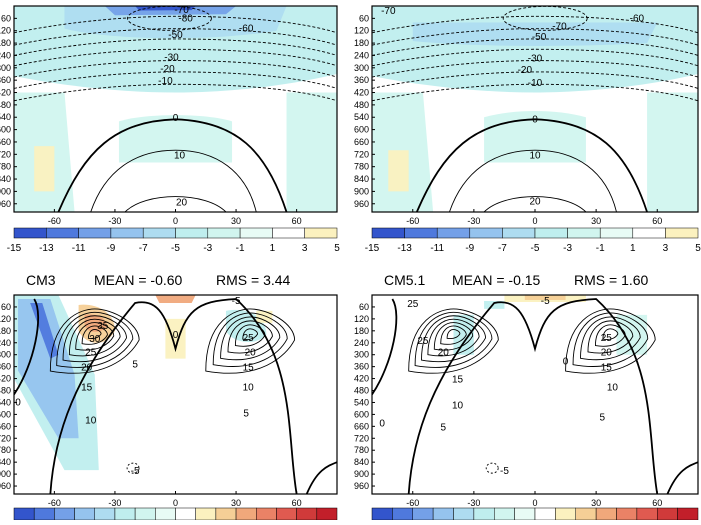 The image size is (701, 525). I want to click on contour-label: 15, so click(607, 368).